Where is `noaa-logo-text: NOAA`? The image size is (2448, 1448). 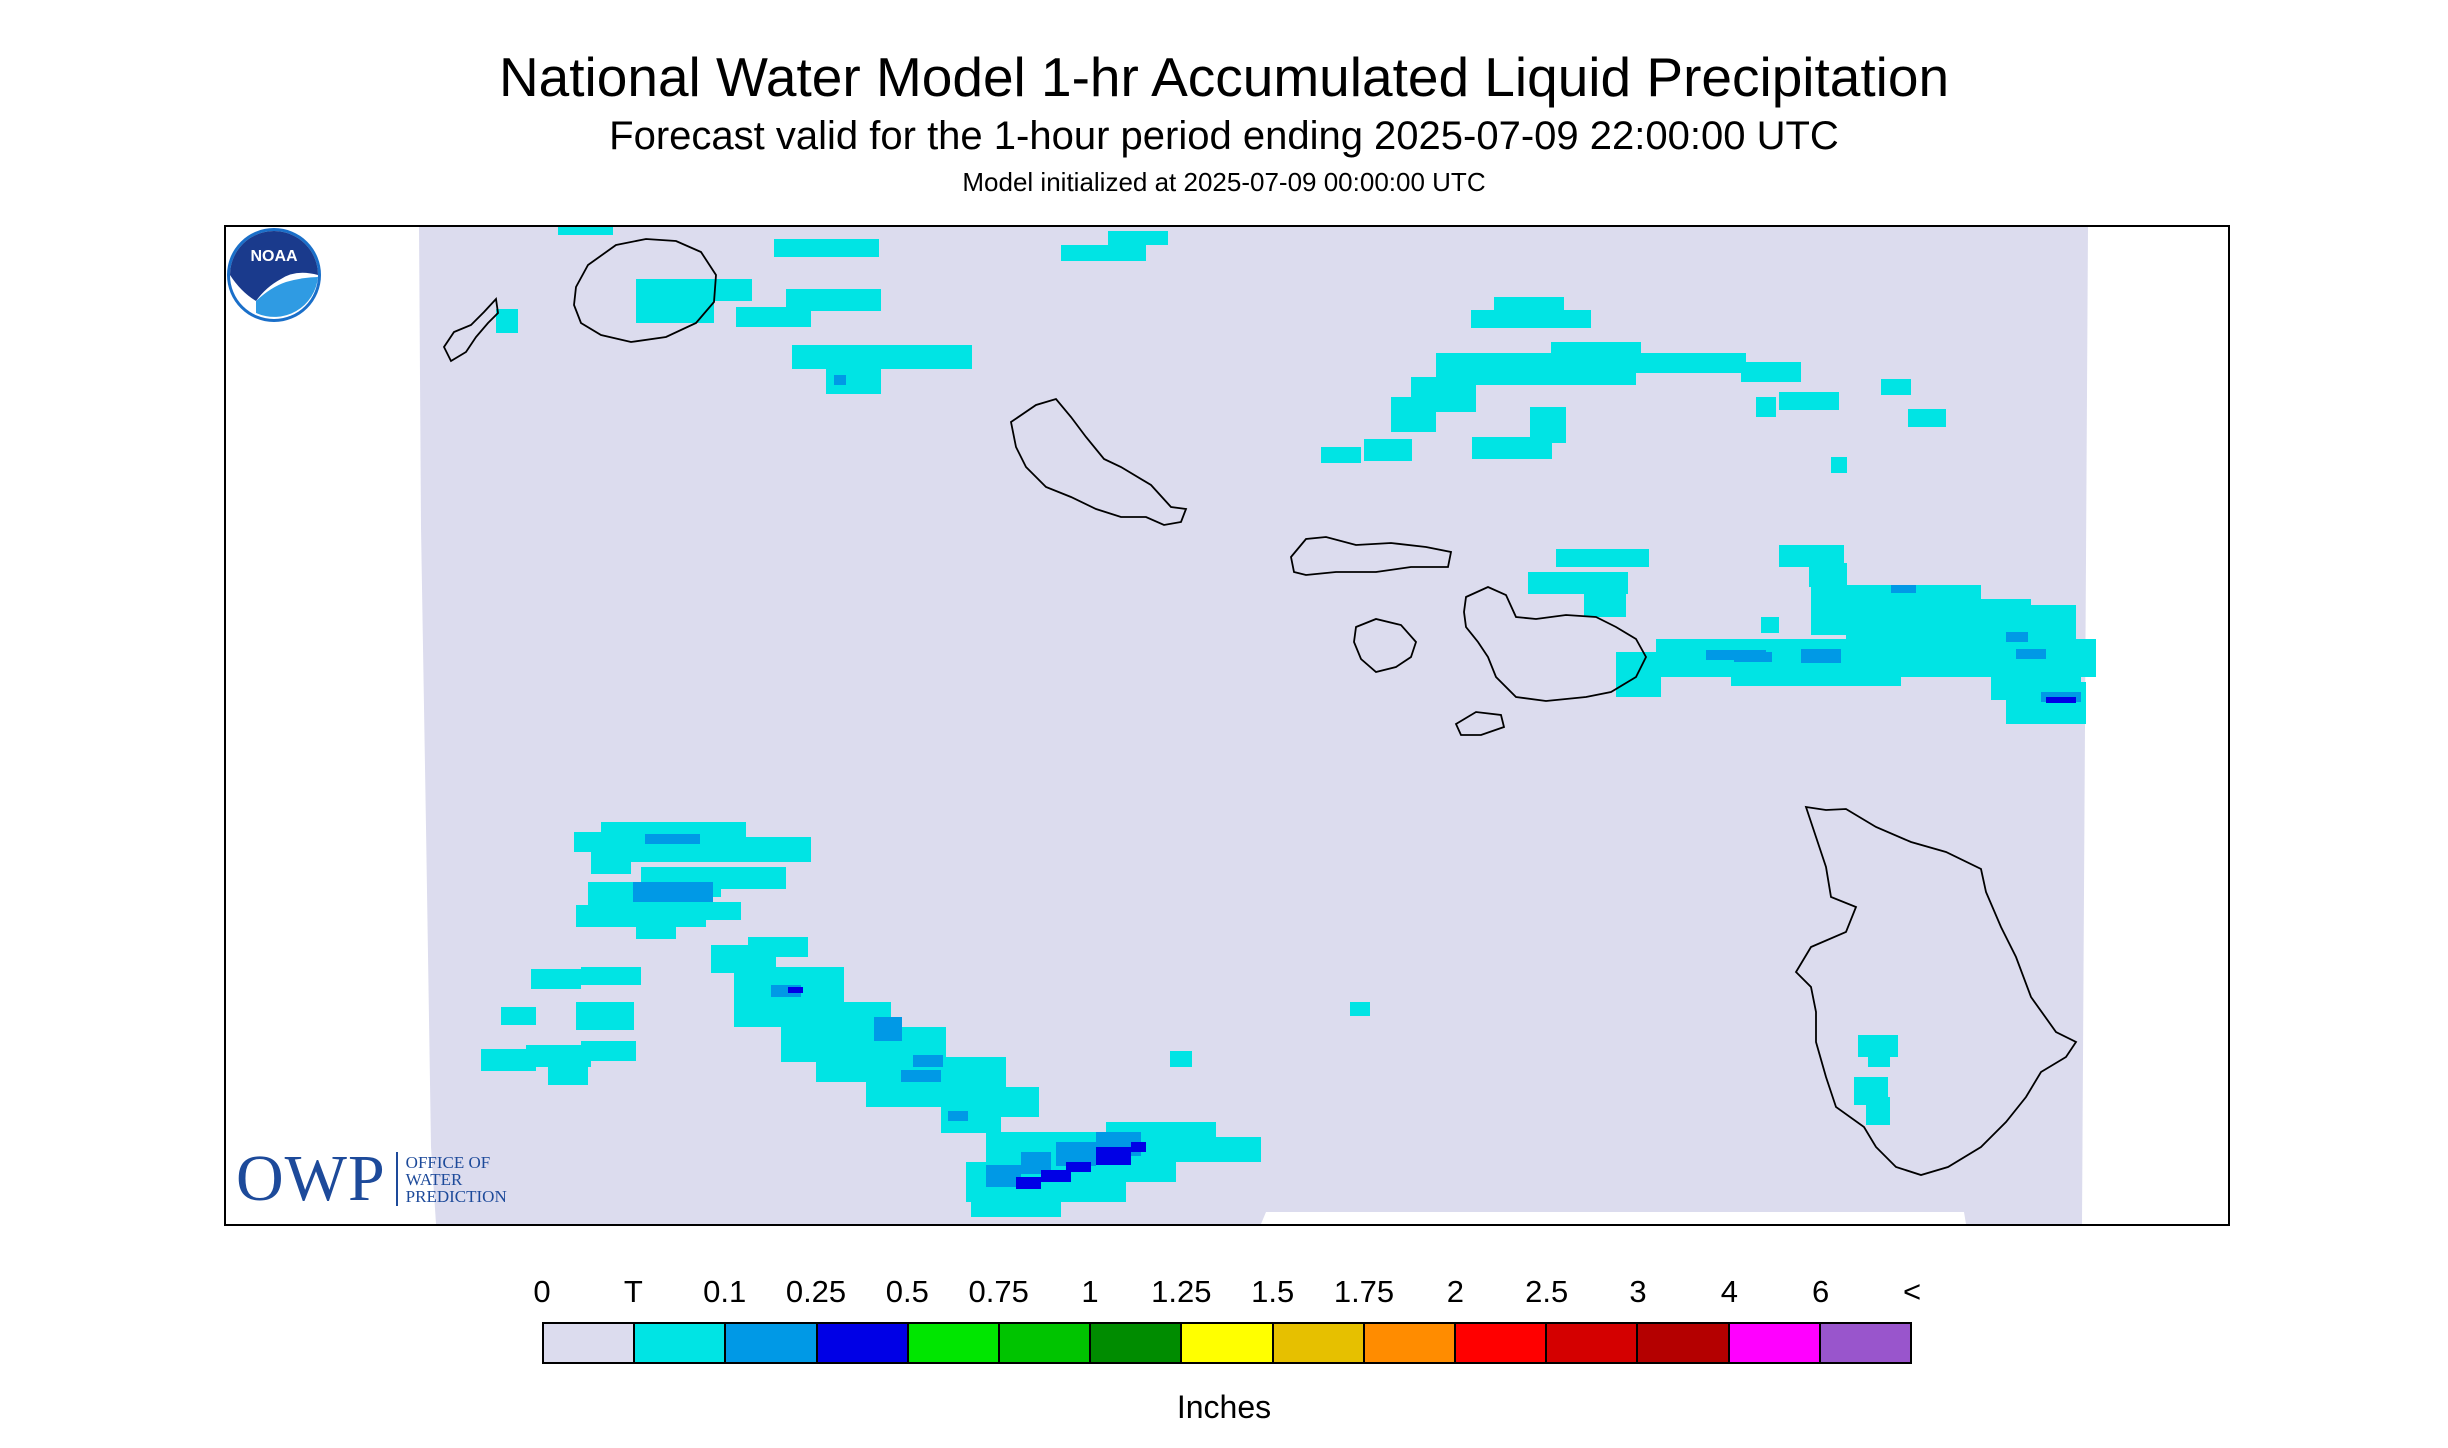
noaa-logo-text: NOAA is located at coordinates (274, 256).